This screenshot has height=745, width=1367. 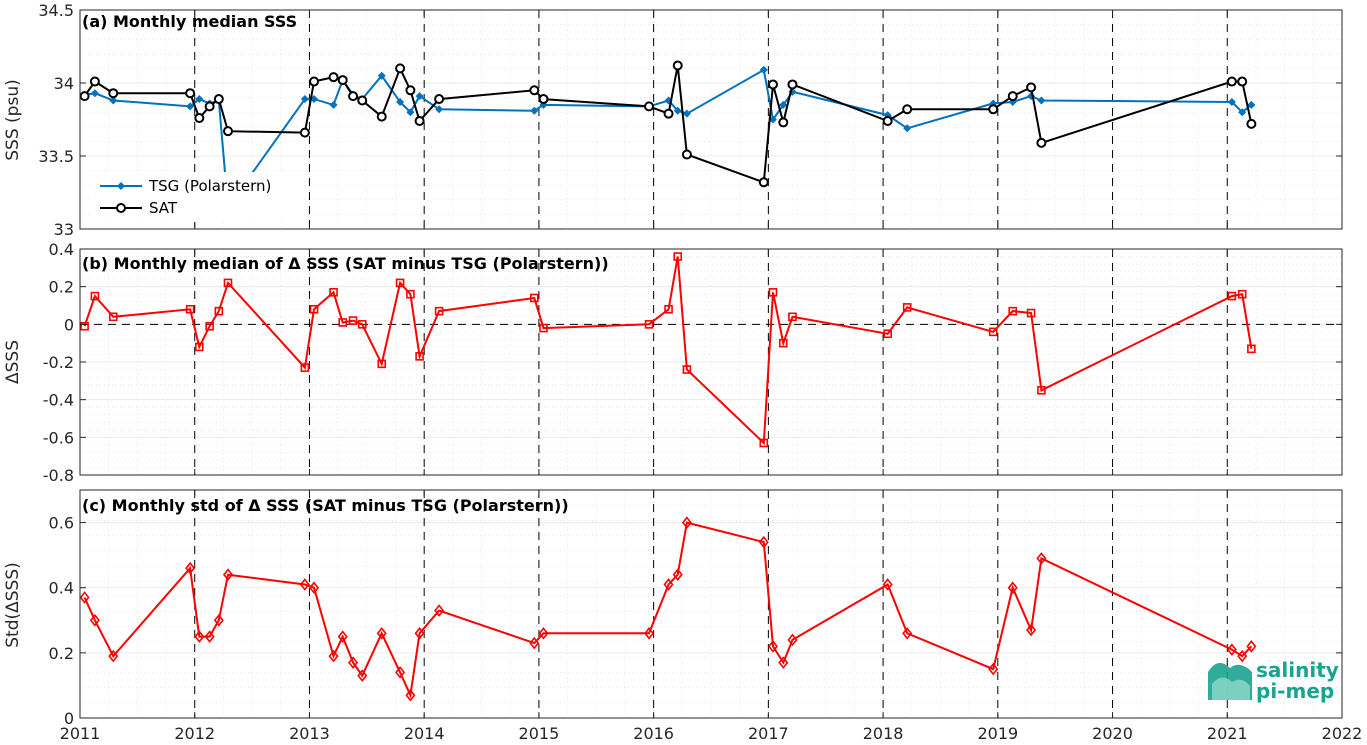 I want to click on x-tick-label: 2015, so click(x=539, y=733).